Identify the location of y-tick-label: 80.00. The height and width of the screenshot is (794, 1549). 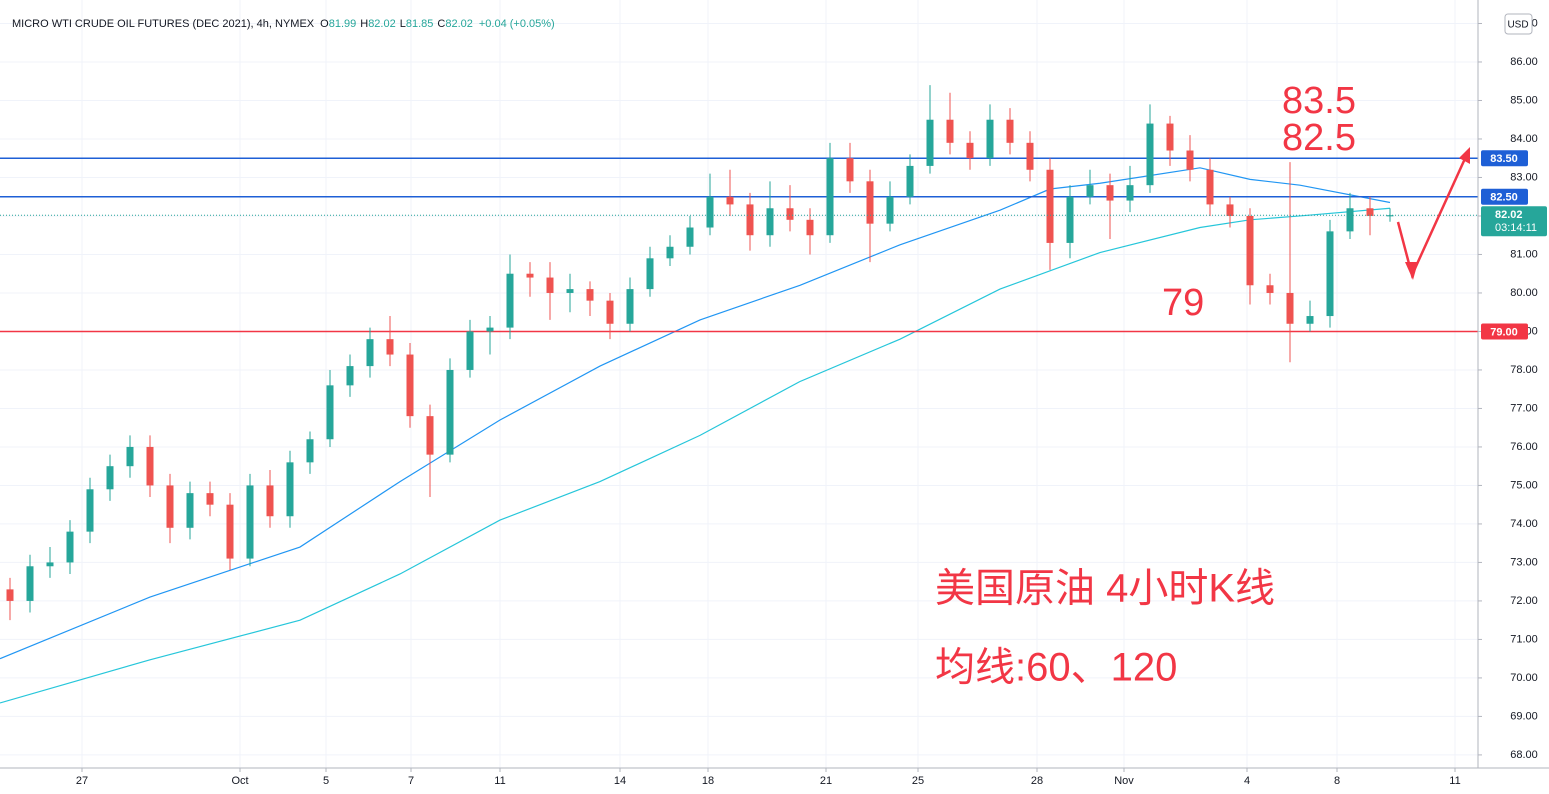
(1524, 293).